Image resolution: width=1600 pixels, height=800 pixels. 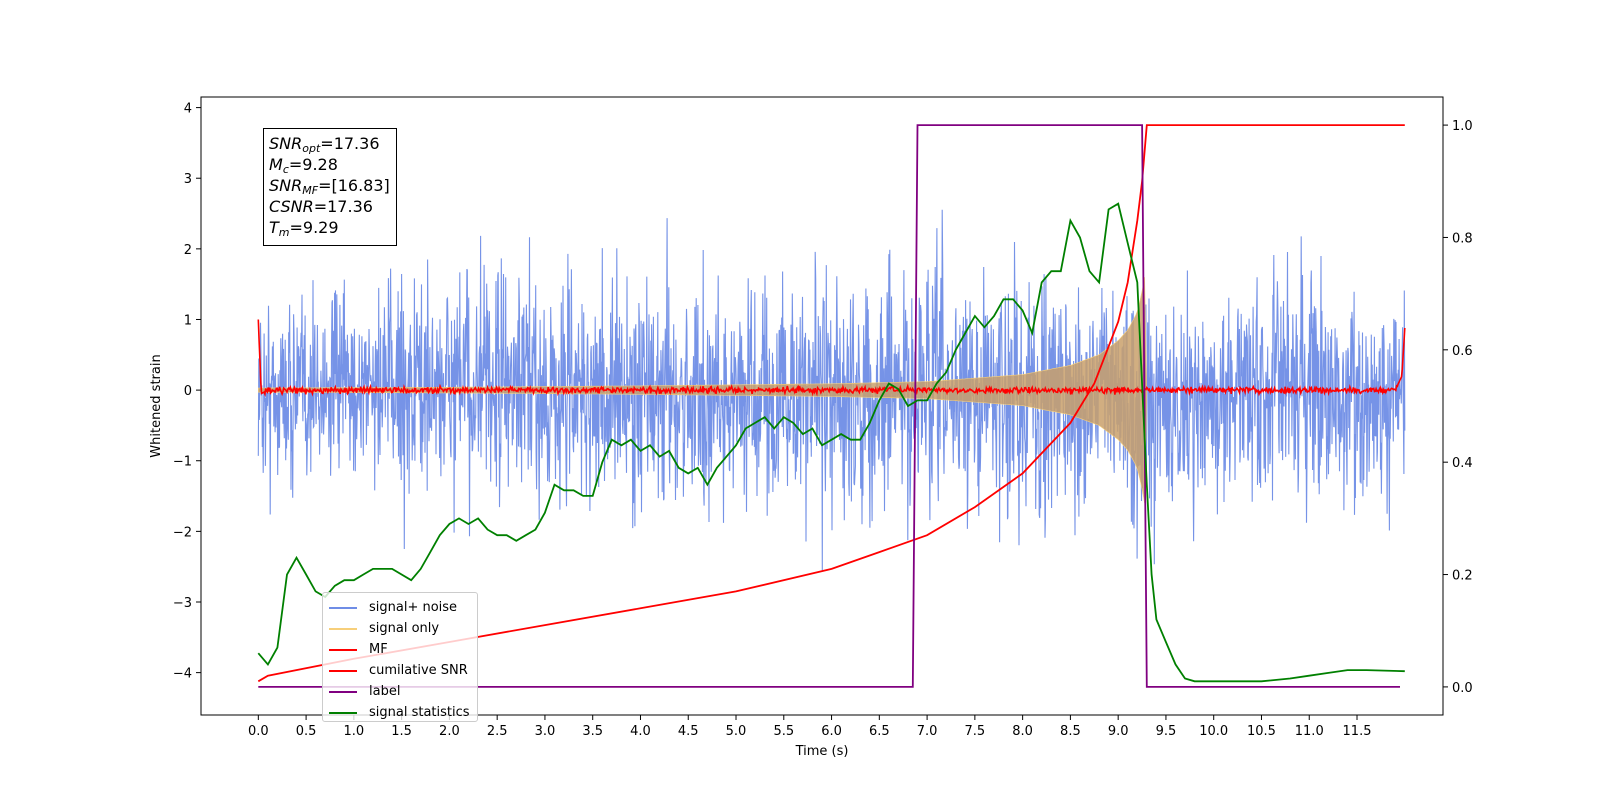 What do you see at coordinates (188, 179) in the screenshot?
I see `y-left-tick-label: 3` at bounding box center [188, 179].